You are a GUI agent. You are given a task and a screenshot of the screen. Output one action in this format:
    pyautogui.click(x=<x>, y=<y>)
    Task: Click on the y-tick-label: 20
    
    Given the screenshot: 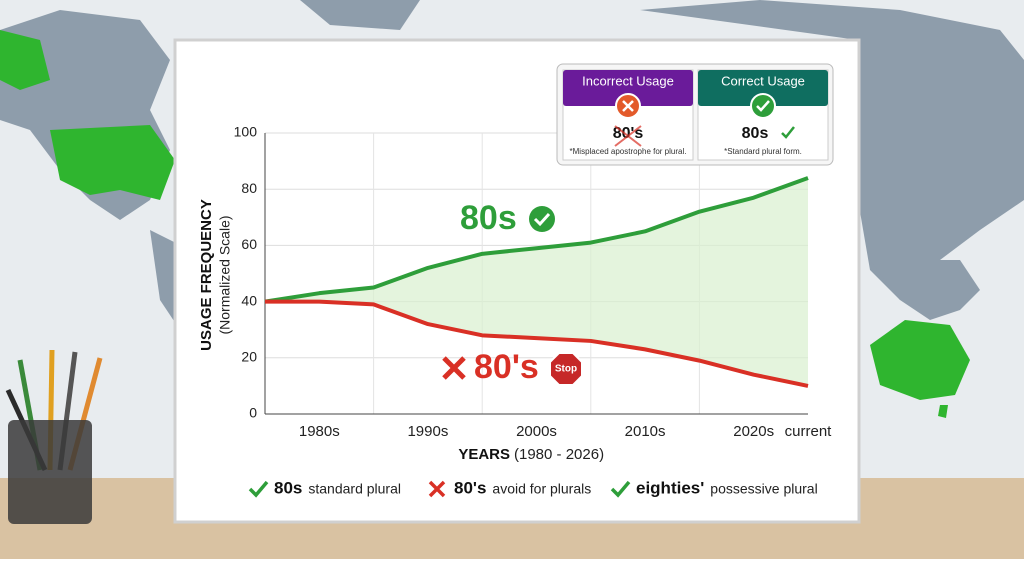 What is the action you would take?
    pyautogui.click(x=249, y=357)
    